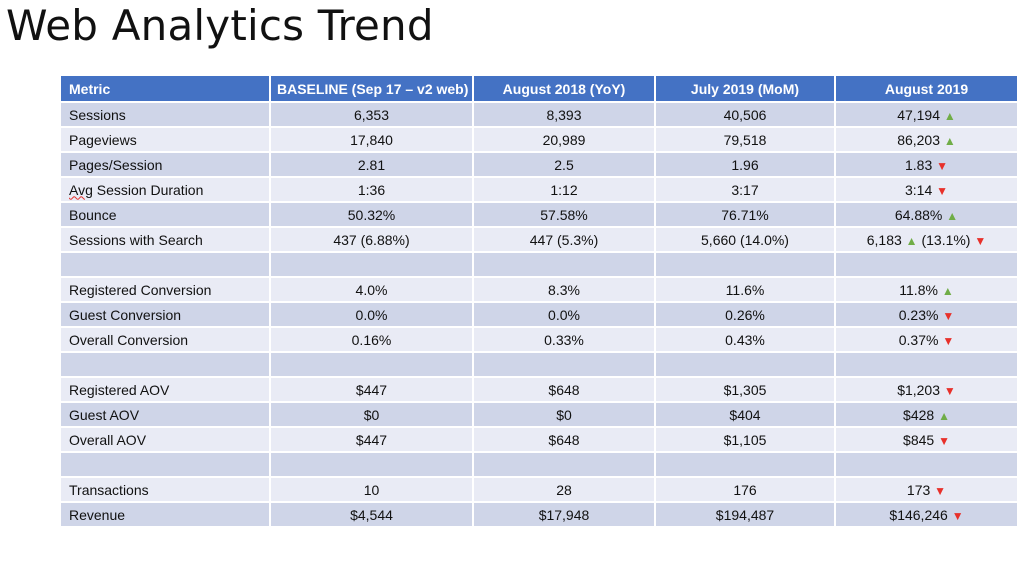 Image resolution: width=1024 pixels, height=576 pixels. What do you see at coordinates (745, 514) in the screenshot?
I see `mom-value: $194,487` at bounding box center [745, 514].